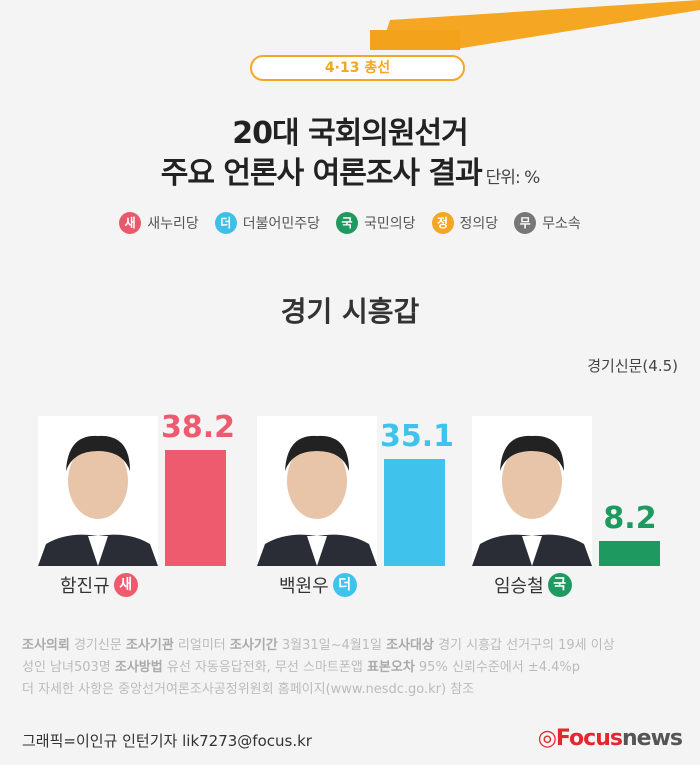  I want to click on party-badge-icon: 정, so click(442, 223).